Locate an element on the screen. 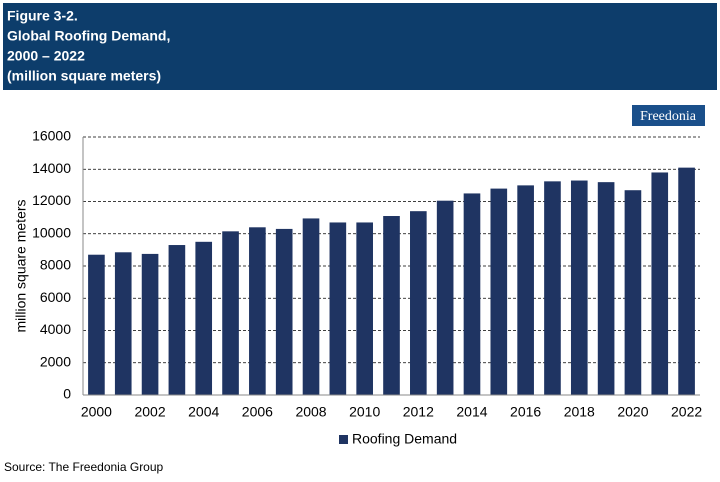  legend-swatch is located at coordinates (343, 439).